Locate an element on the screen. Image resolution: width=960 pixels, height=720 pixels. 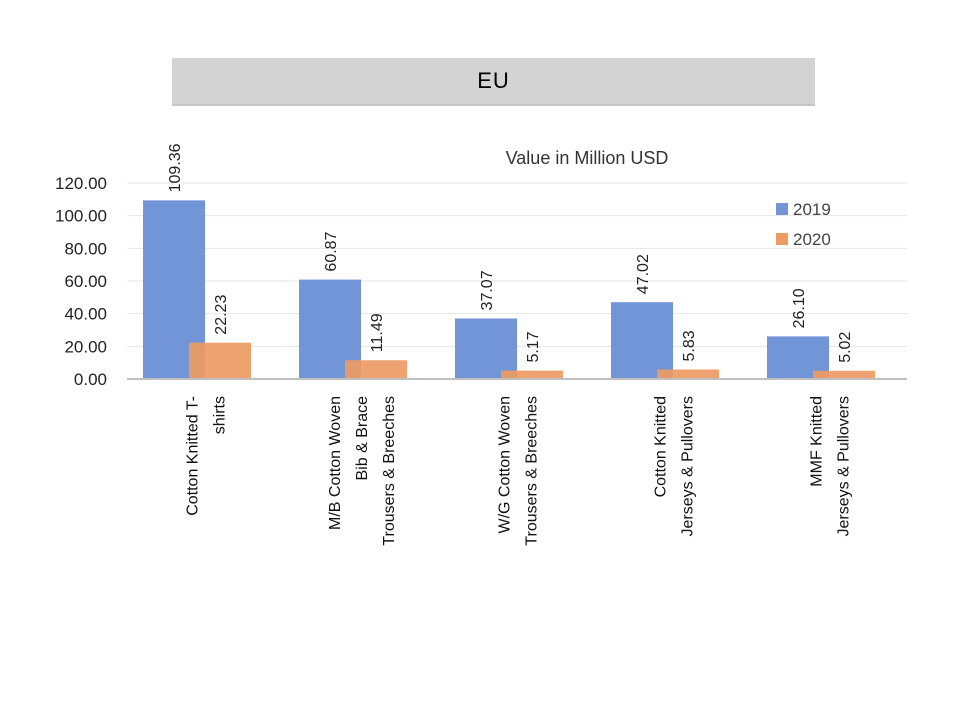
x-tick-label-line: M/B Cotton Woven is located at coordinates (335, 463).